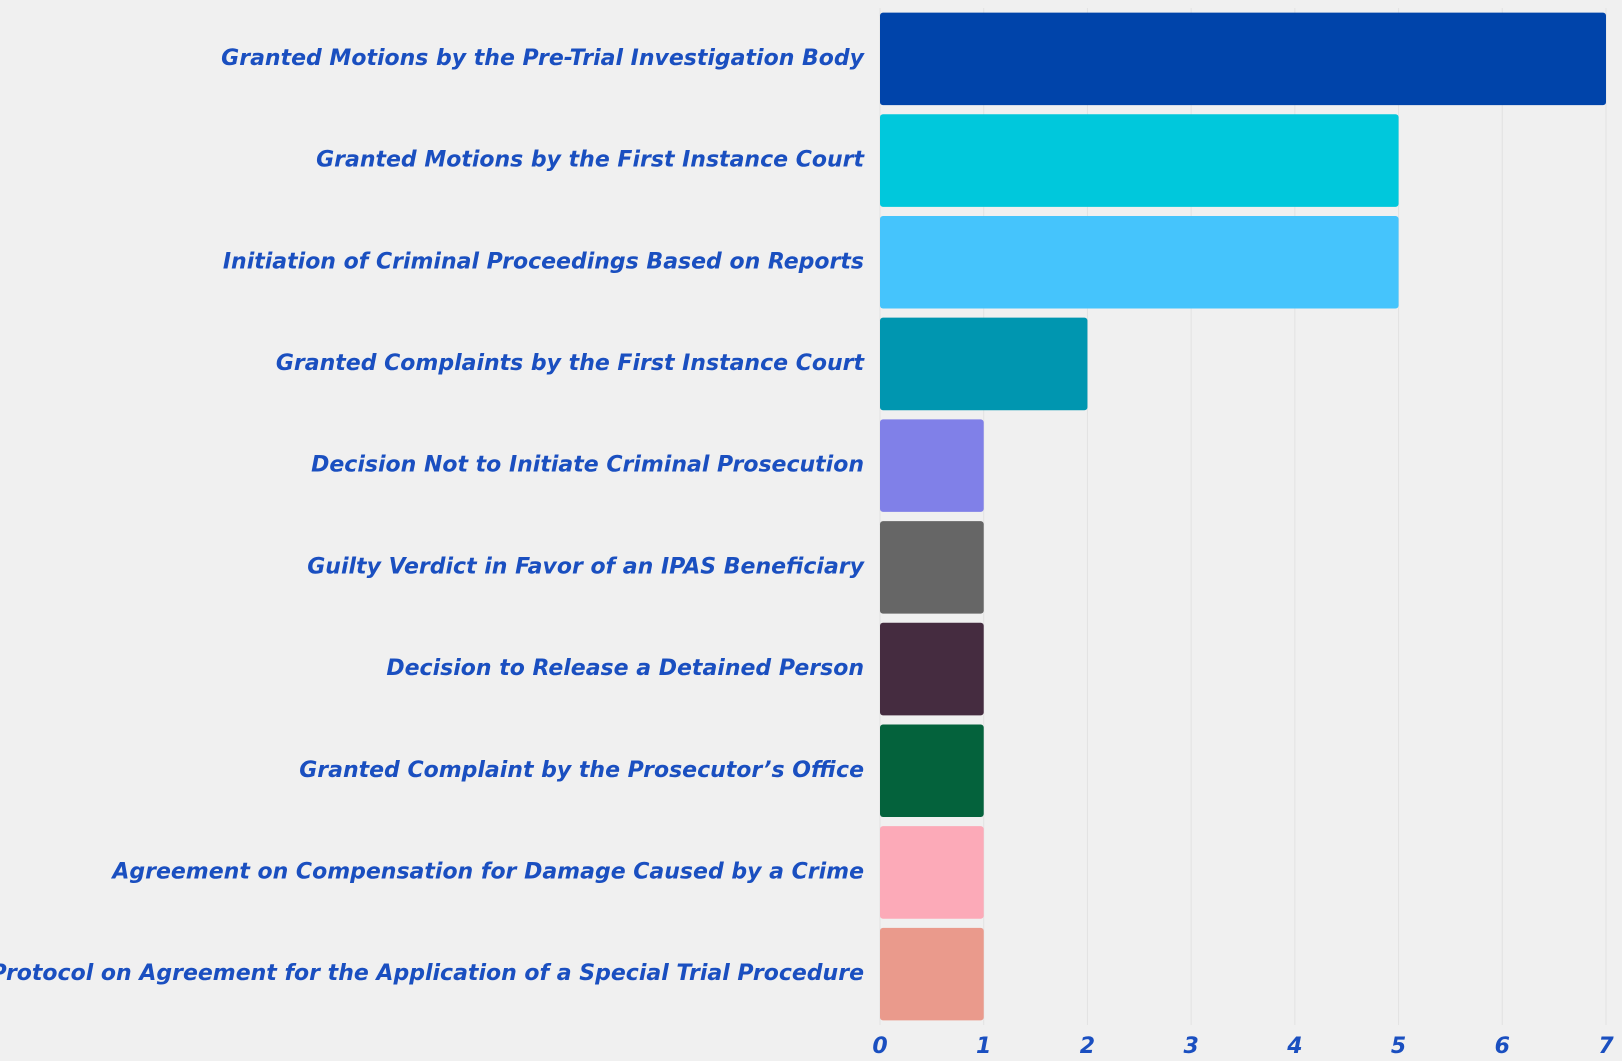 The height and width of the screenshot is (1061, 1622). I want to click on x-tick-label: 4, so click(1294, 1046).